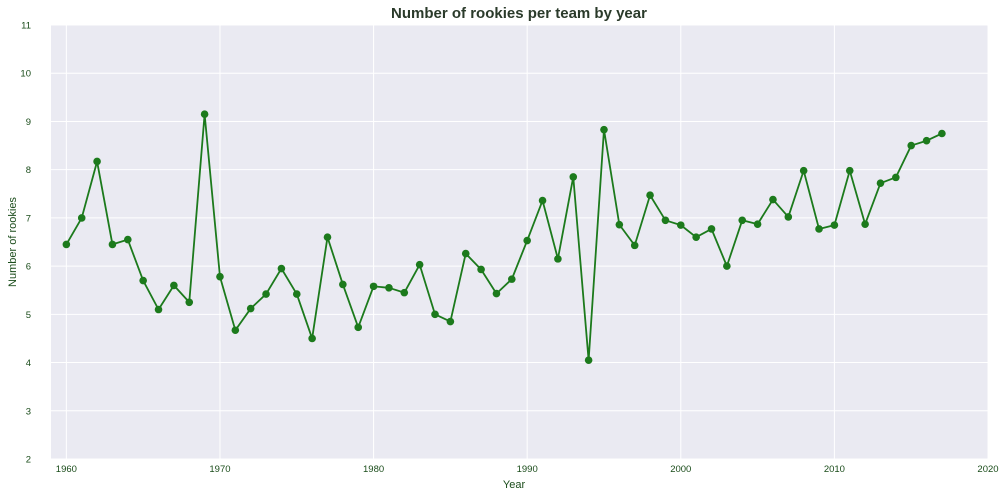  I want to click on y-tick-label: 7, so click(28, 218).